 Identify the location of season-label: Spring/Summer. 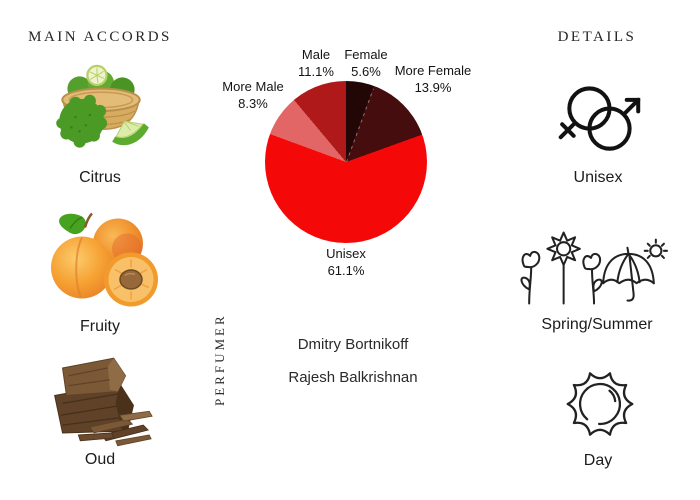
(597, 324).